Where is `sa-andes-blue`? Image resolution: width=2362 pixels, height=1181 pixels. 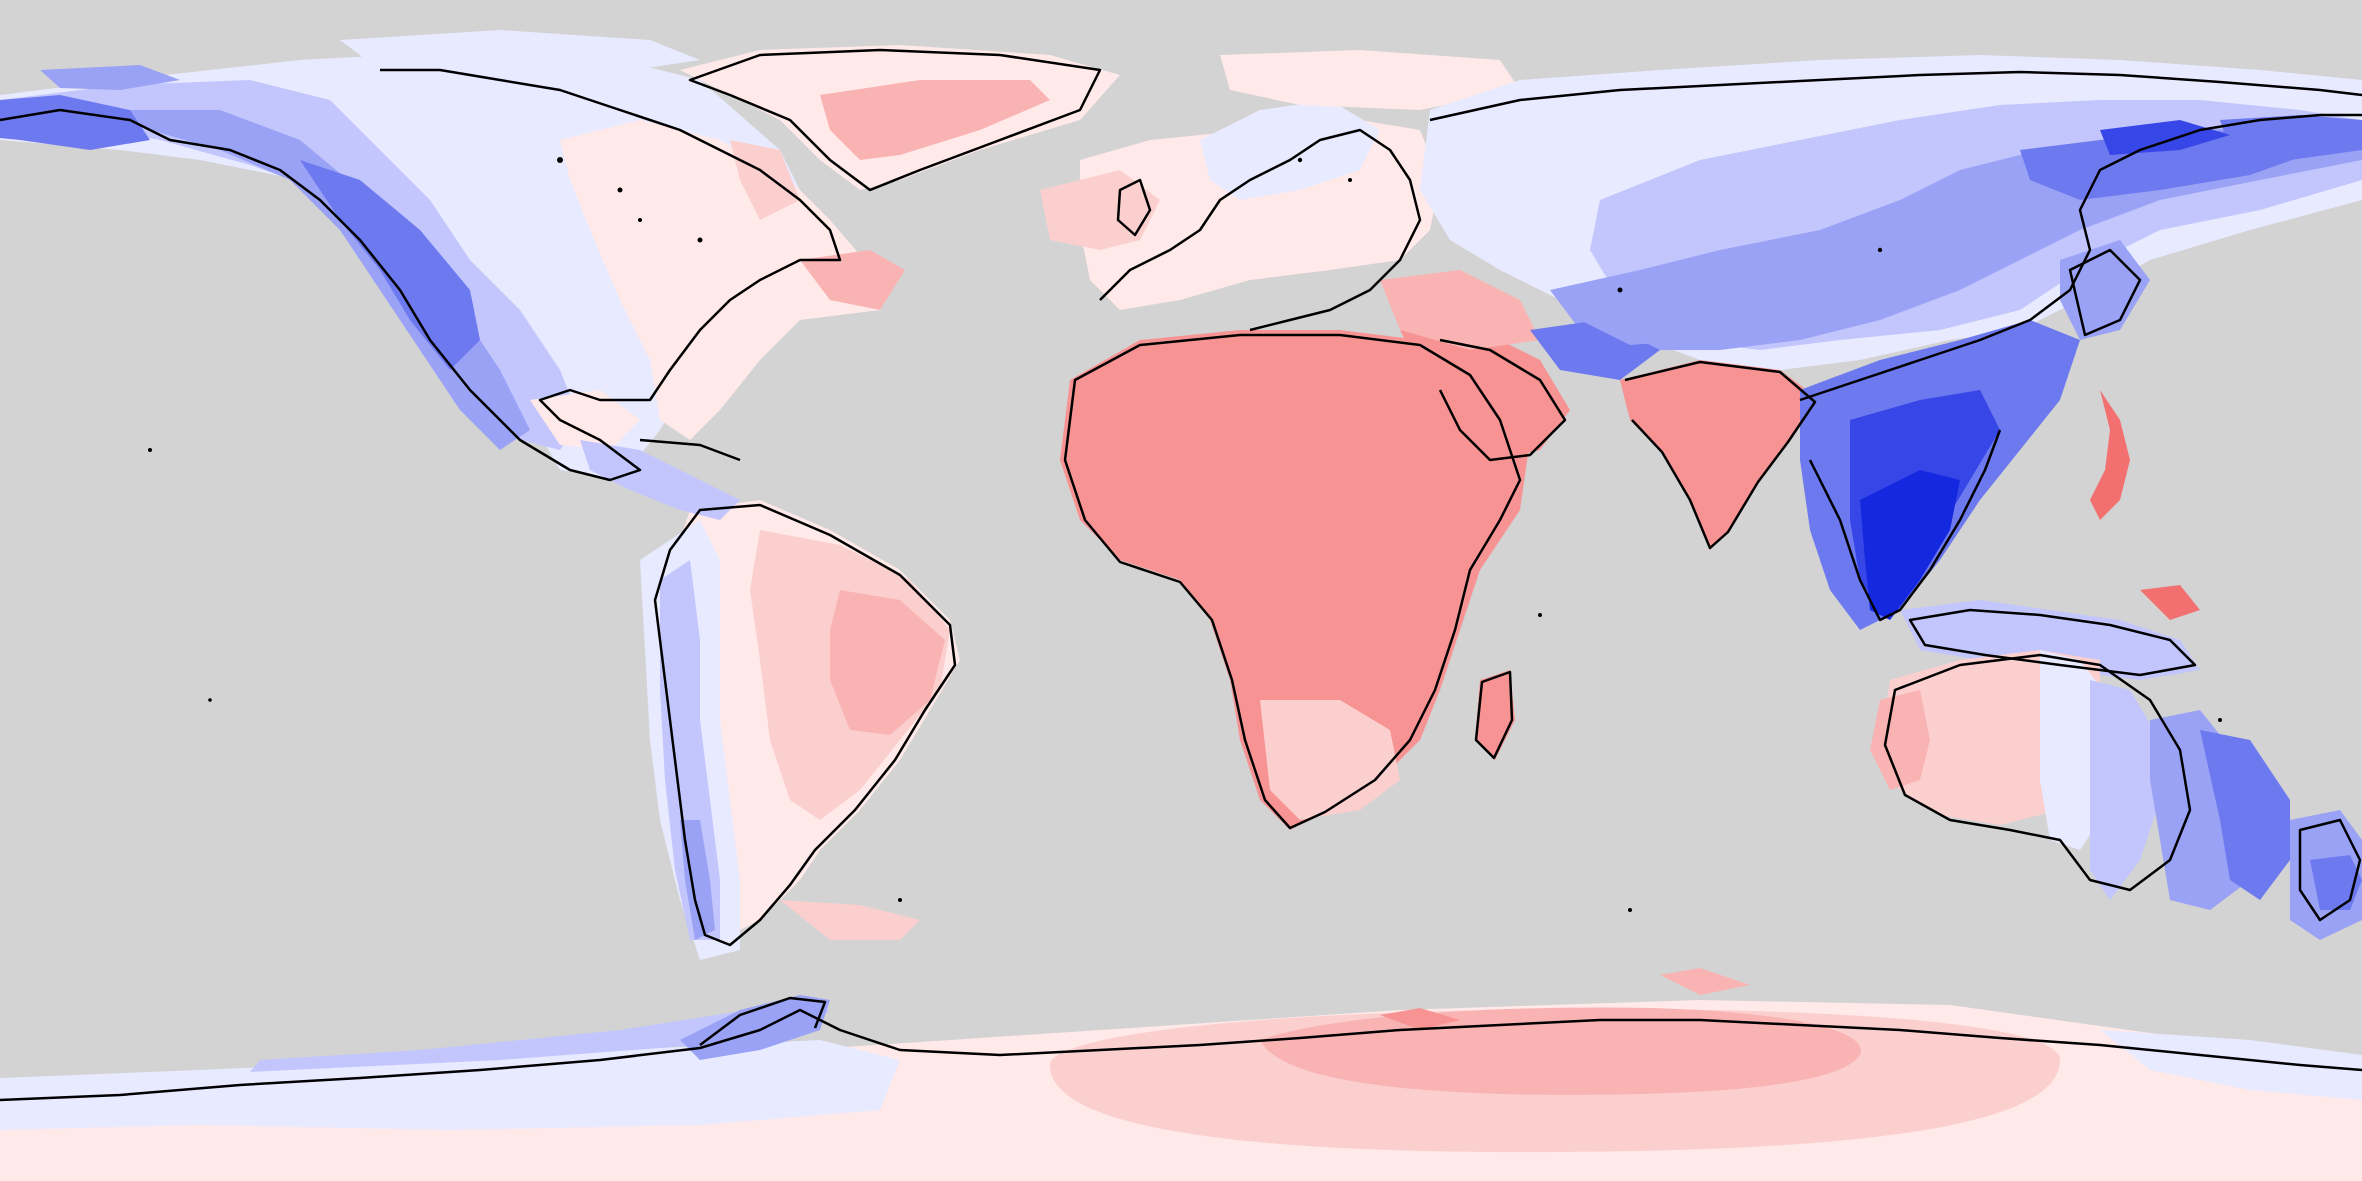 sa-andes-blue is located at coordinates (690, 750).